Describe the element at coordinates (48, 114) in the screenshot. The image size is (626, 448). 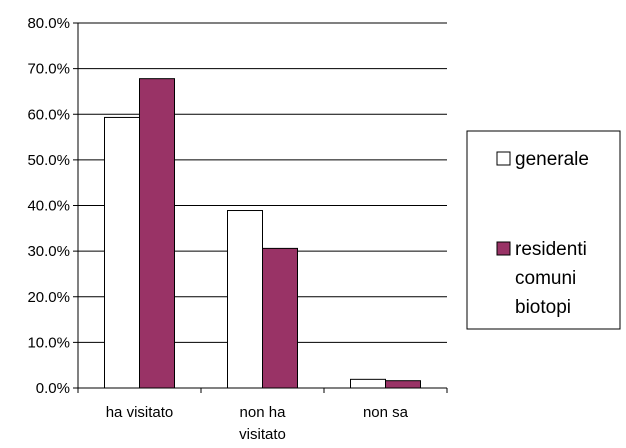
I see `y-tick-label: 60.0%` at that location.